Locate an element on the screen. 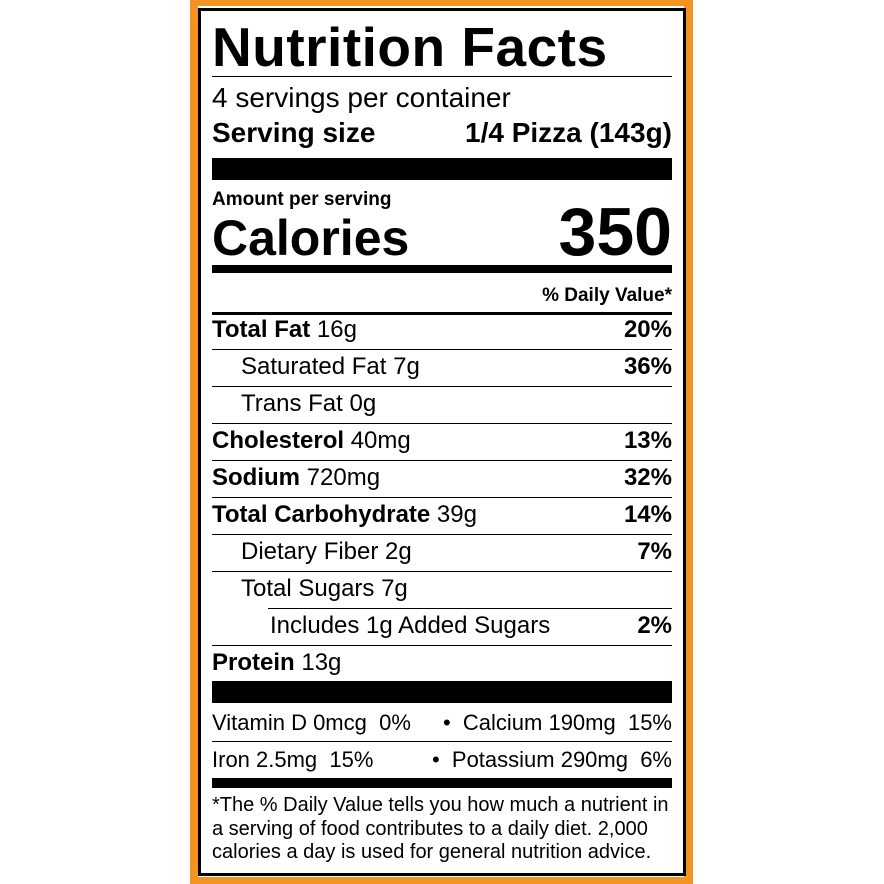  nutrient-label: Total Sugars 7g is located at coordinates (310, 589).